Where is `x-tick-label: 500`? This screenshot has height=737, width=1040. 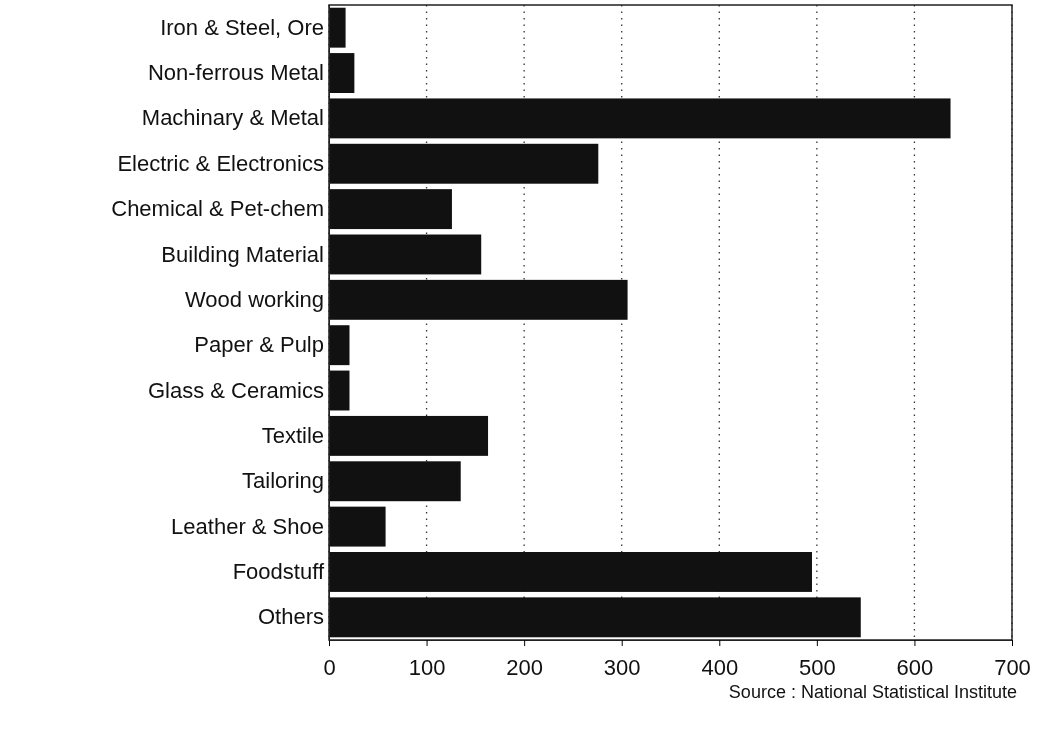
x-tick-label: 500 is located at coordinates (817, 668).